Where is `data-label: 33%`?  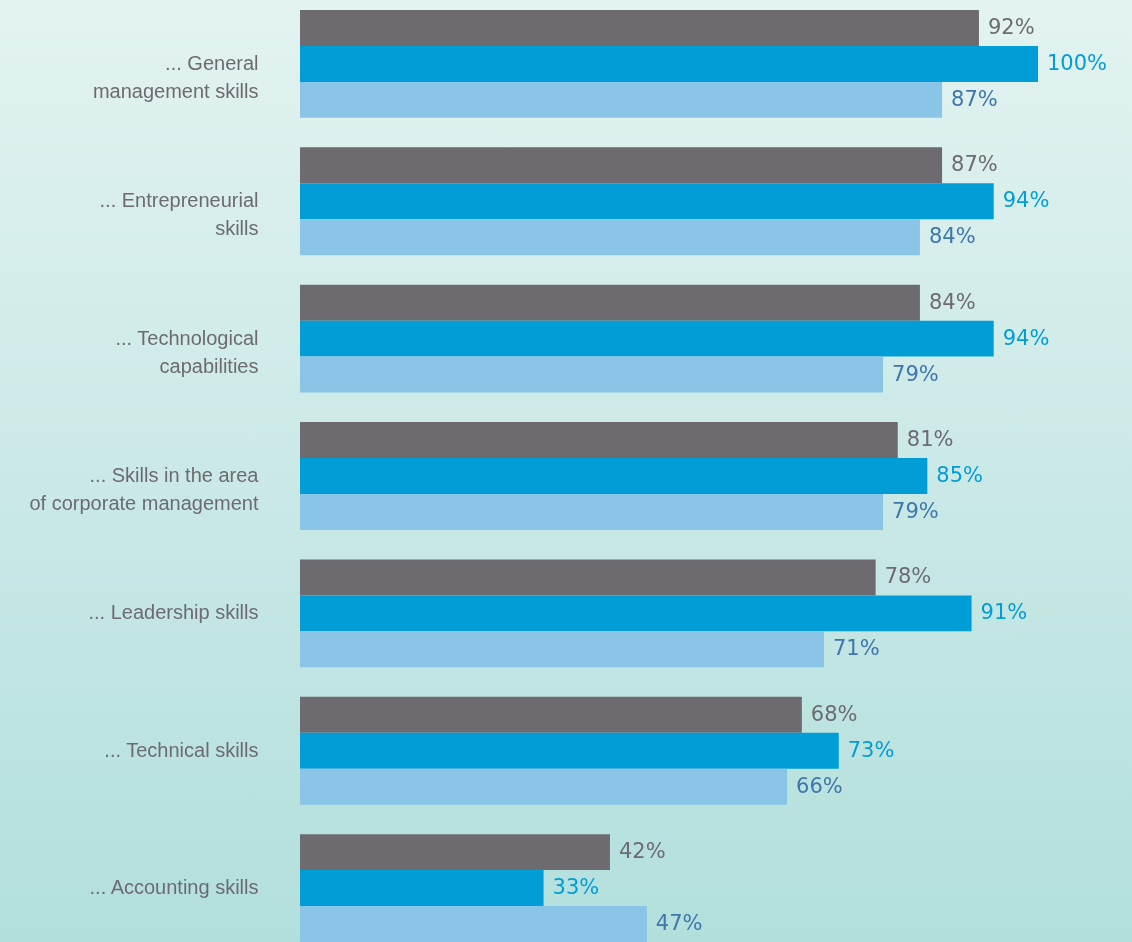
data-label: 33% is located at coordinates (576, 887).